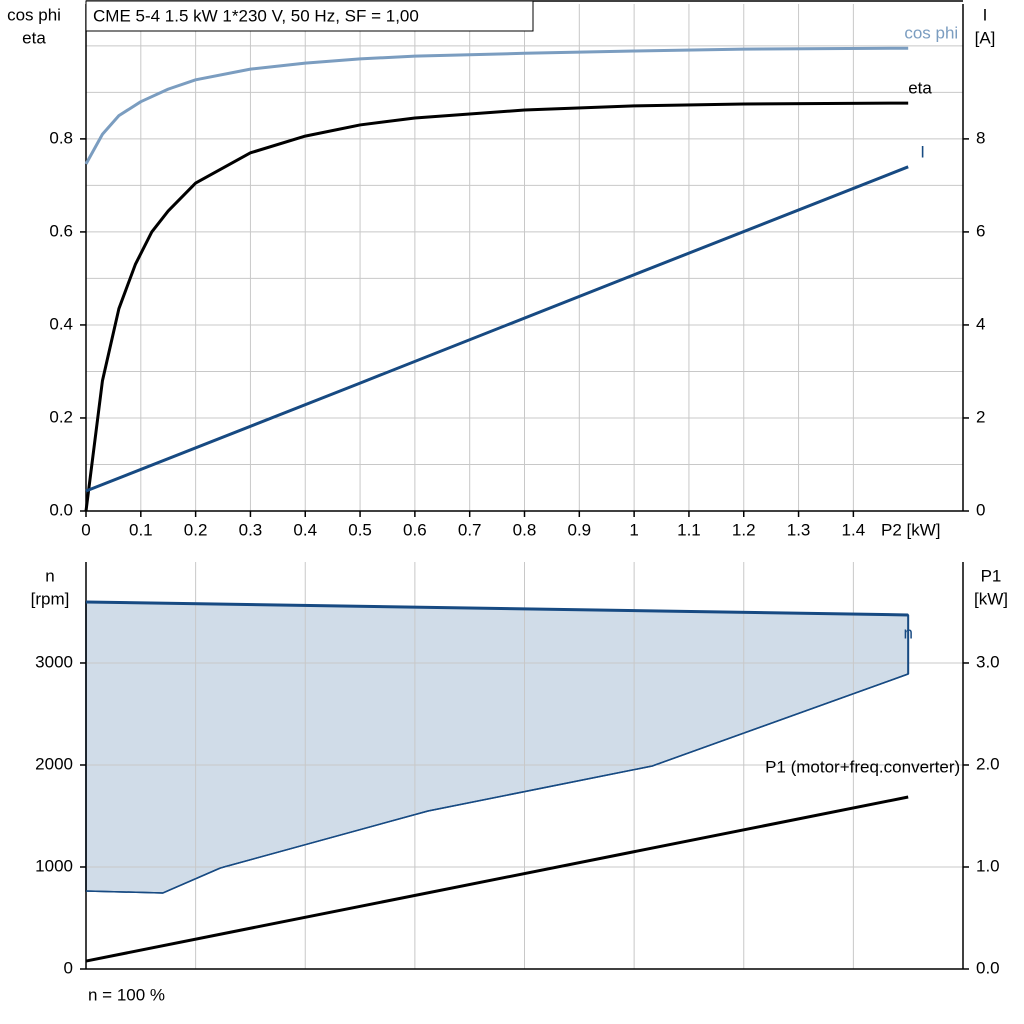 This screenshot has width=1024, height=1024. Describe the element at coordinates (854, 529) in the screenshot. I see `x-tick-label: 1.4` at that location.